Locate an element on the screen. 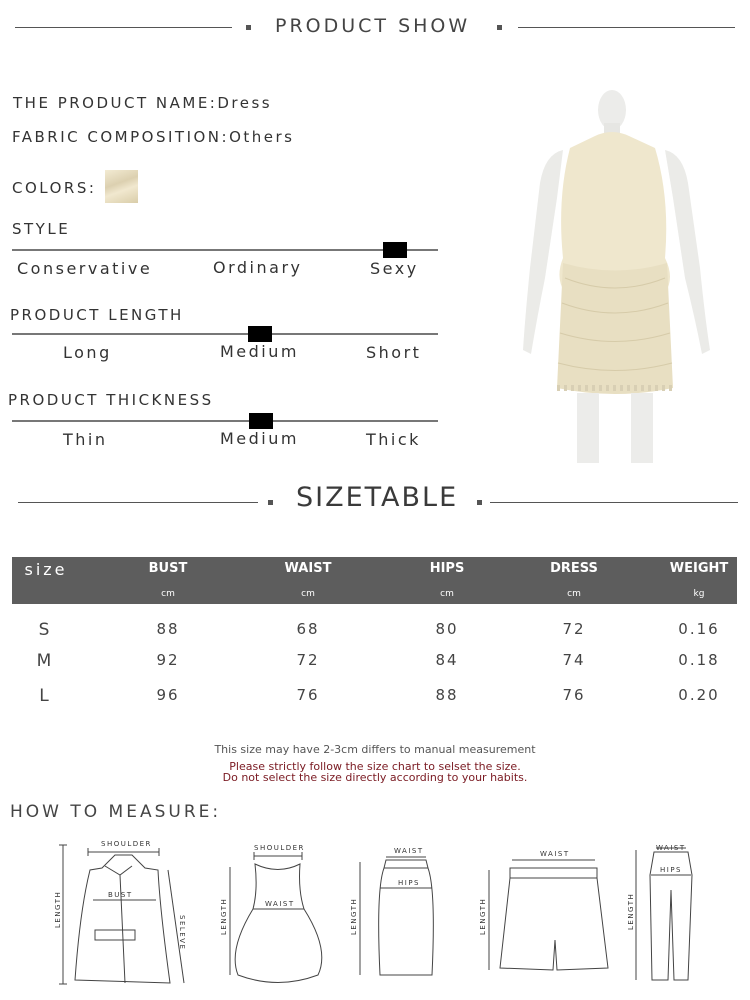 The image size is (750, 1000). table-cell: 0.20 is located at coordinates (699, 695).